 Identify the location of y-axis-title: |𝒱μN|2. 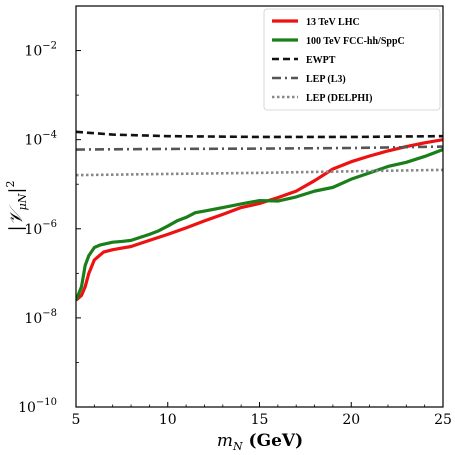
(16, 206).